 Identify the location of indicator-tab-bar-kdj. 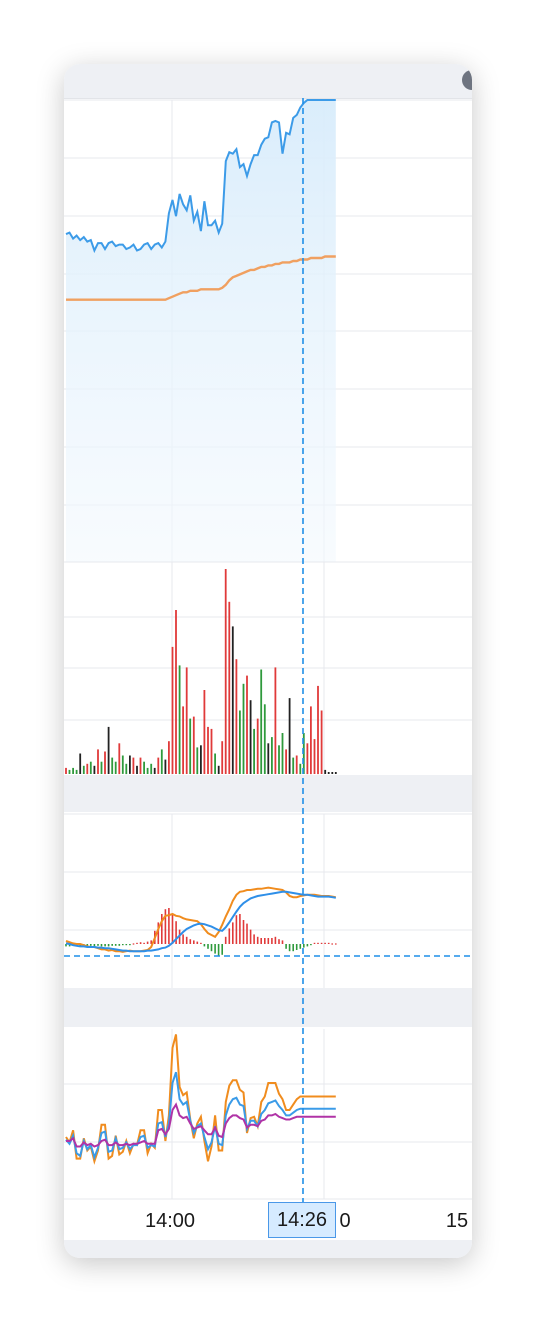
(268, 1007).